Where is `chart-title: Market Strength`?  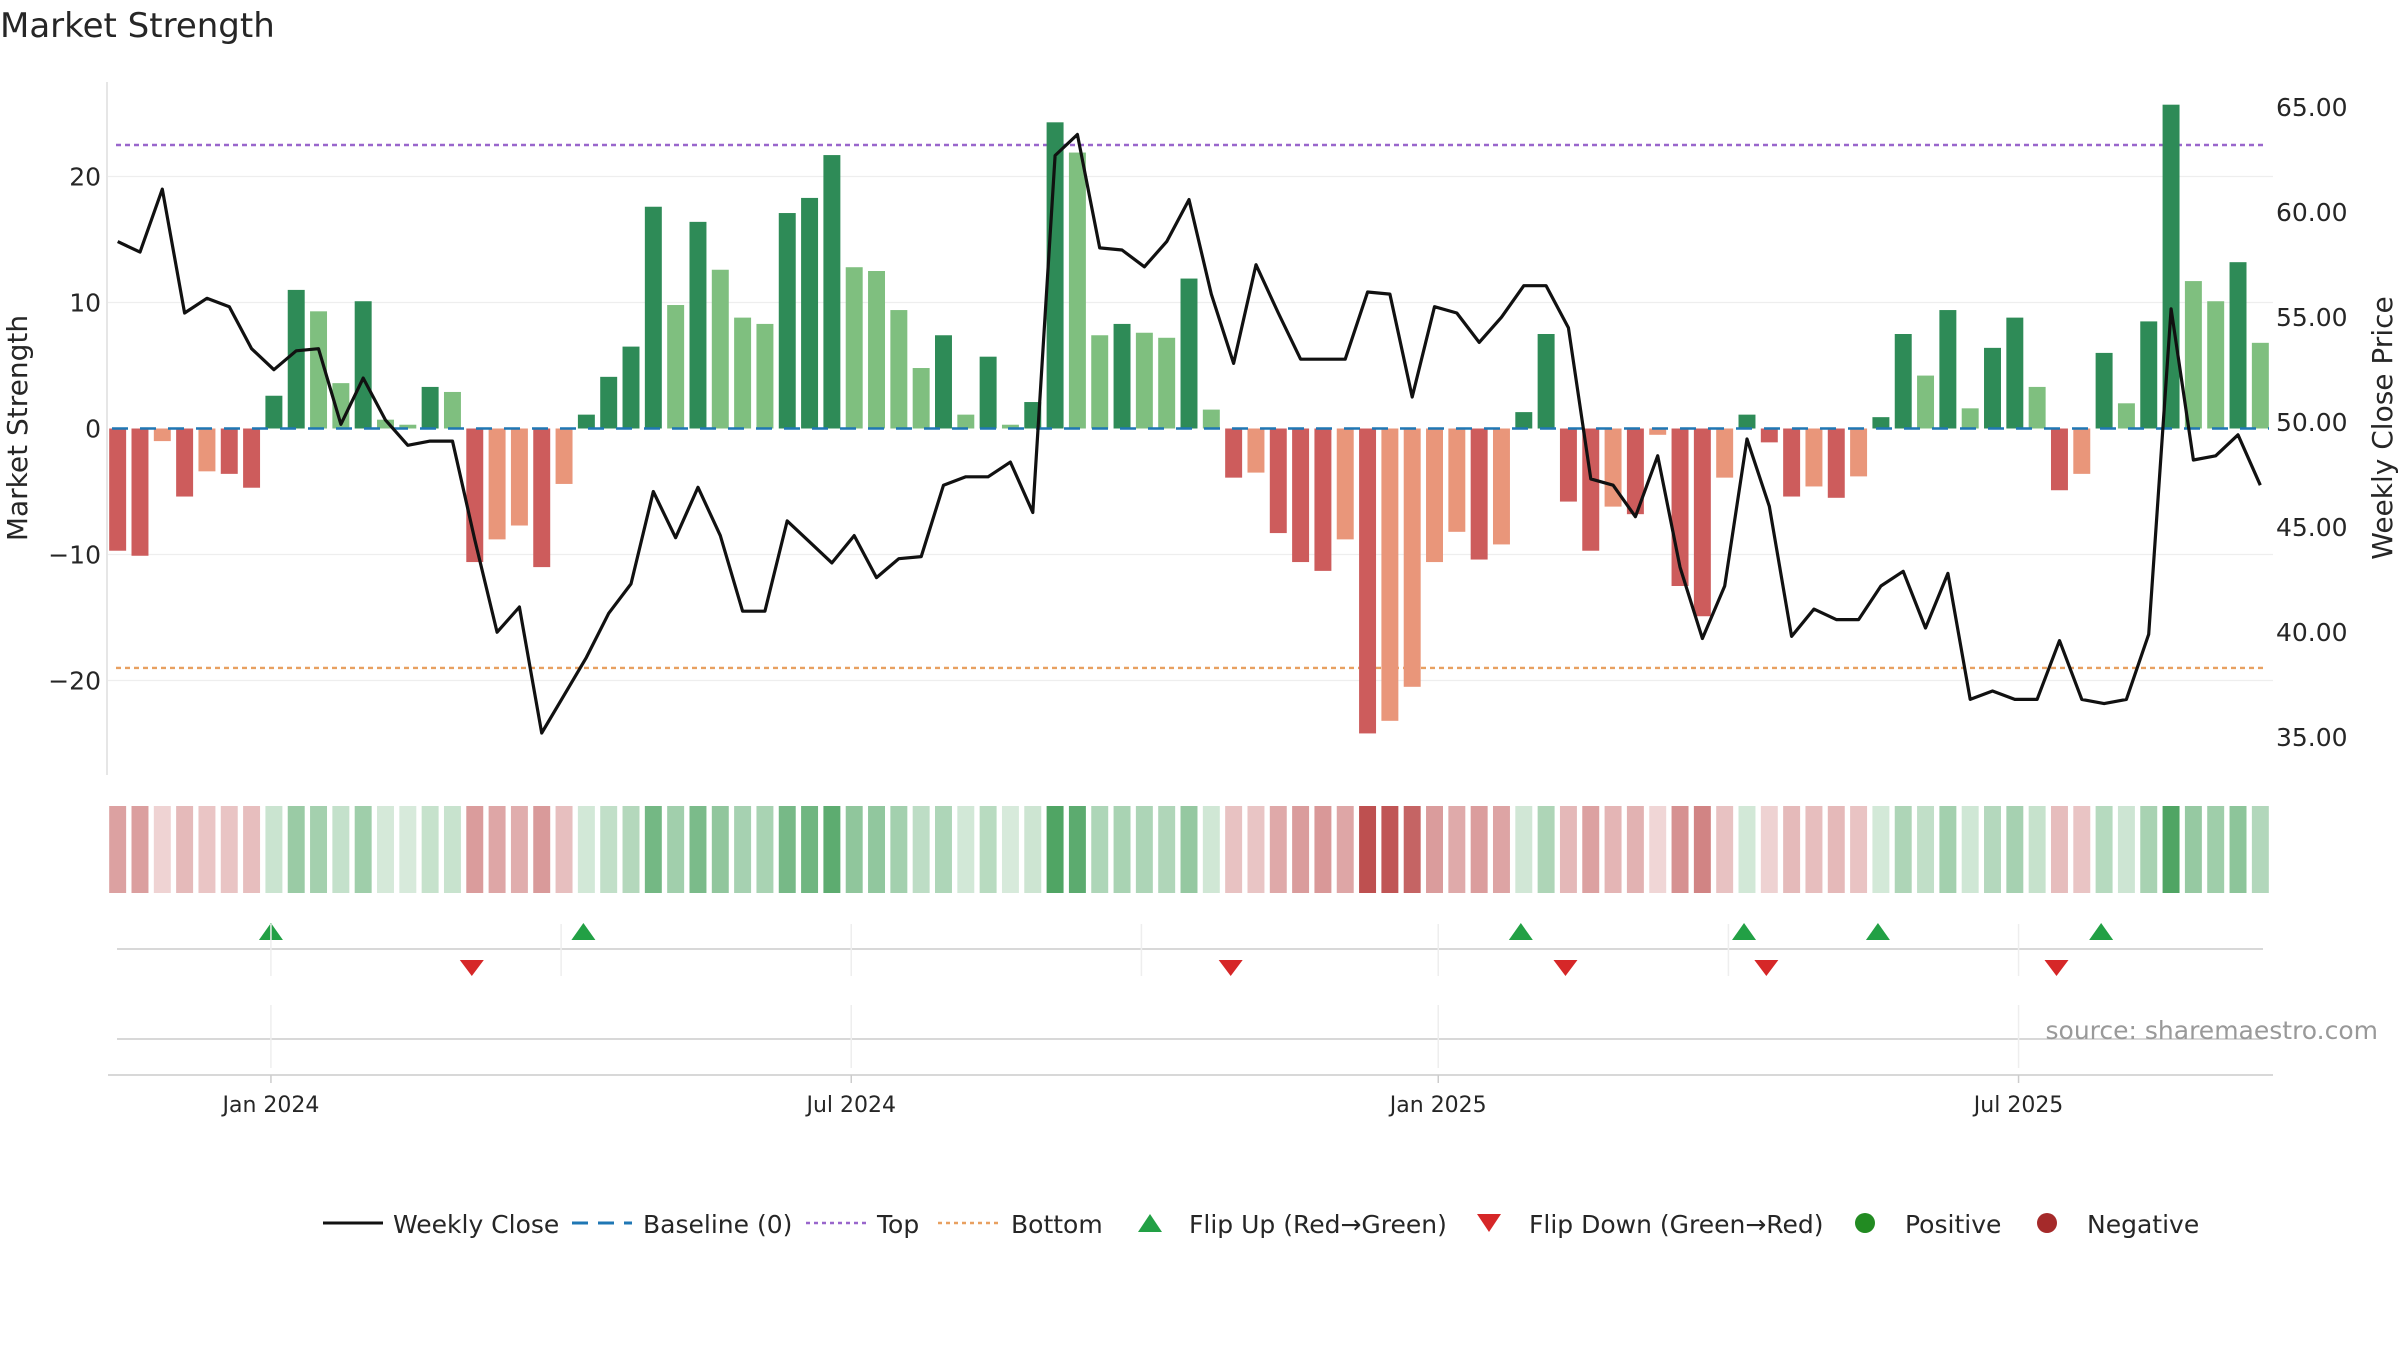
chart-title: Market Strength is located at coordinates (137, 26).